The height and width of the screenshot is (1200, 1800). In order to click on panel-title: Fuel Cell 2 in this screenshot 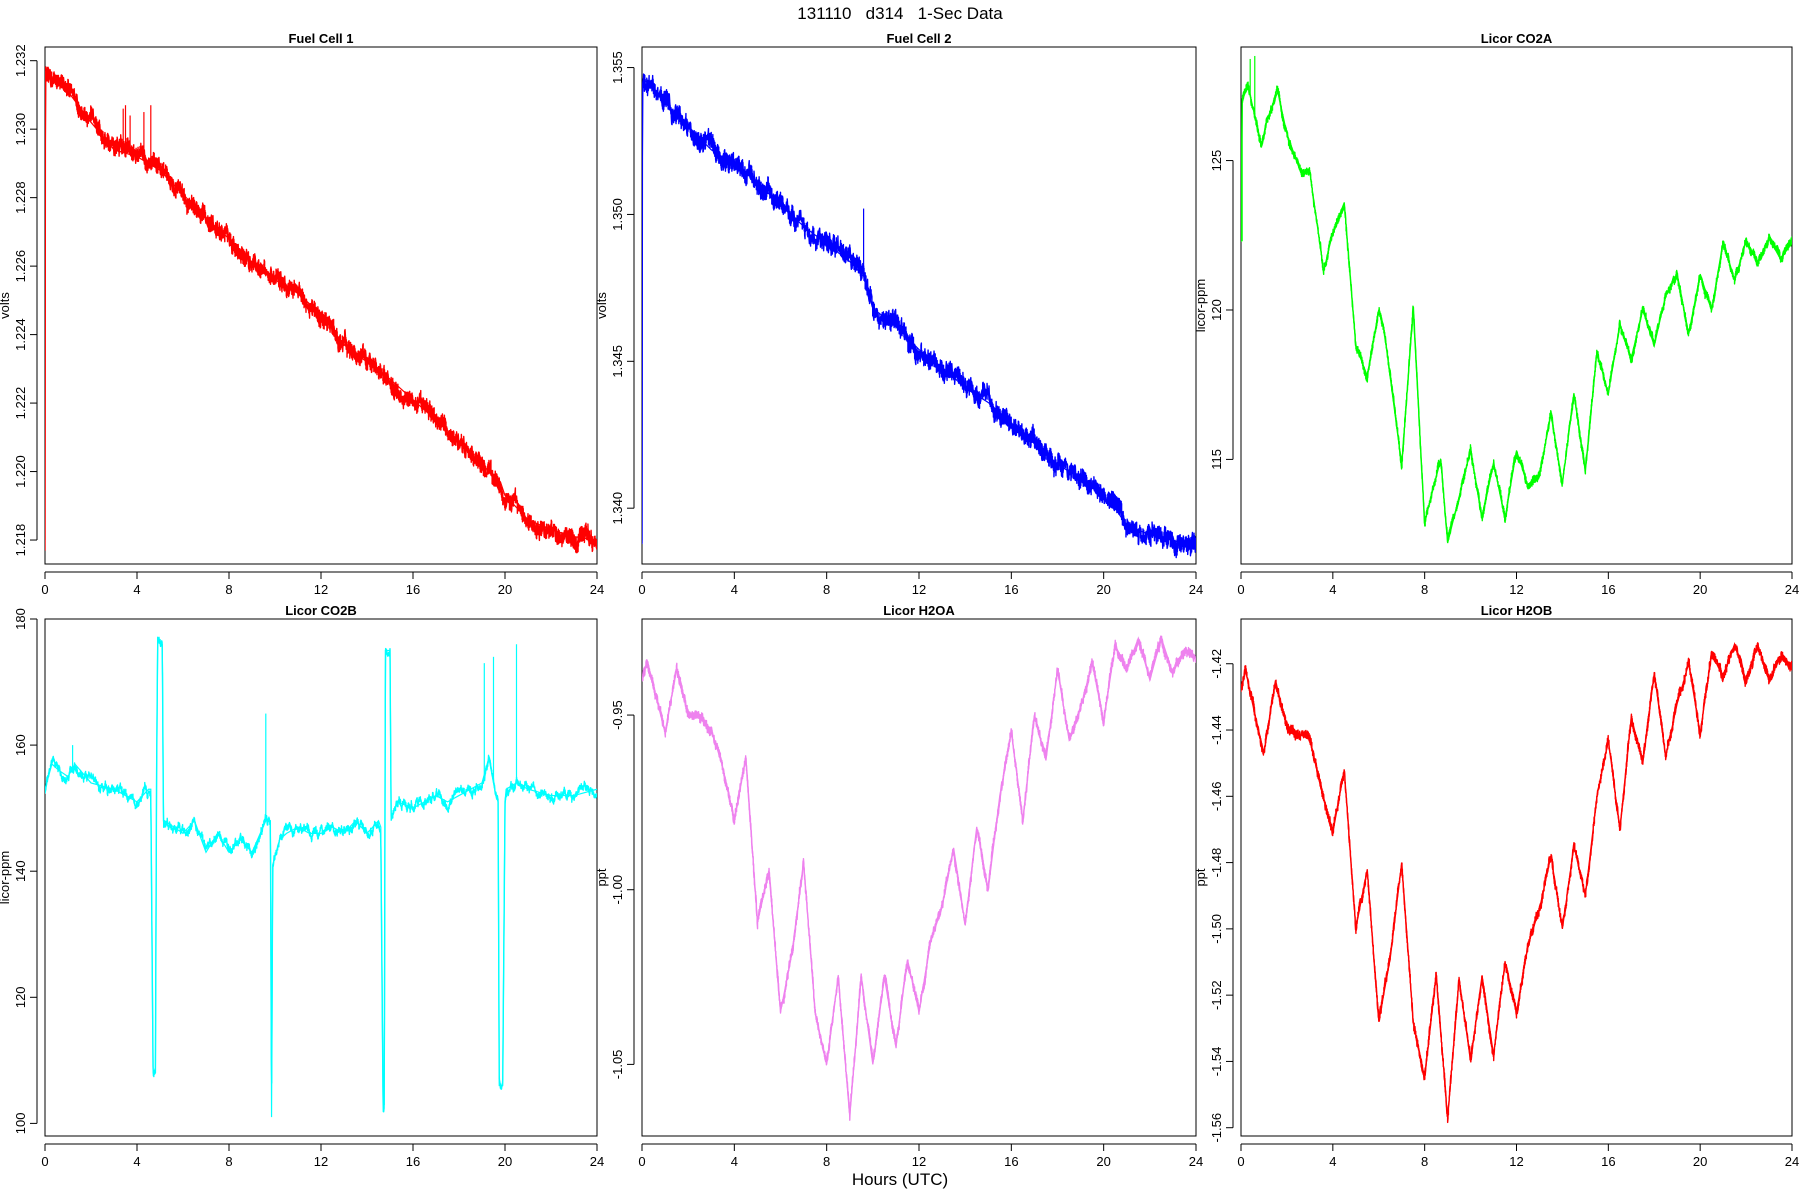, I will do `click(918, 38)`.